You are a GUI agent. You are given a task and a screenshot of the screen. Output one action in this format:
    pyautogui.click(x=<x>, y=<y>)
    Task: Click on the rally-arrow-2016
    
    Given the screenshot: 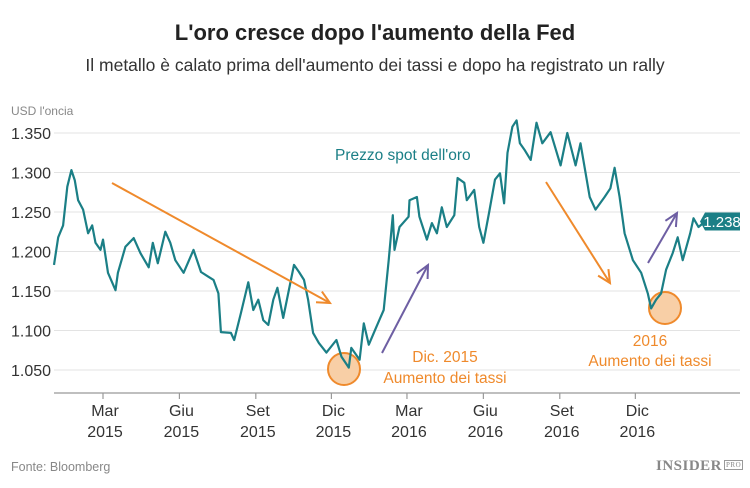 What is the action you would take?
    pyautogui.click(x=405, y=309)
    